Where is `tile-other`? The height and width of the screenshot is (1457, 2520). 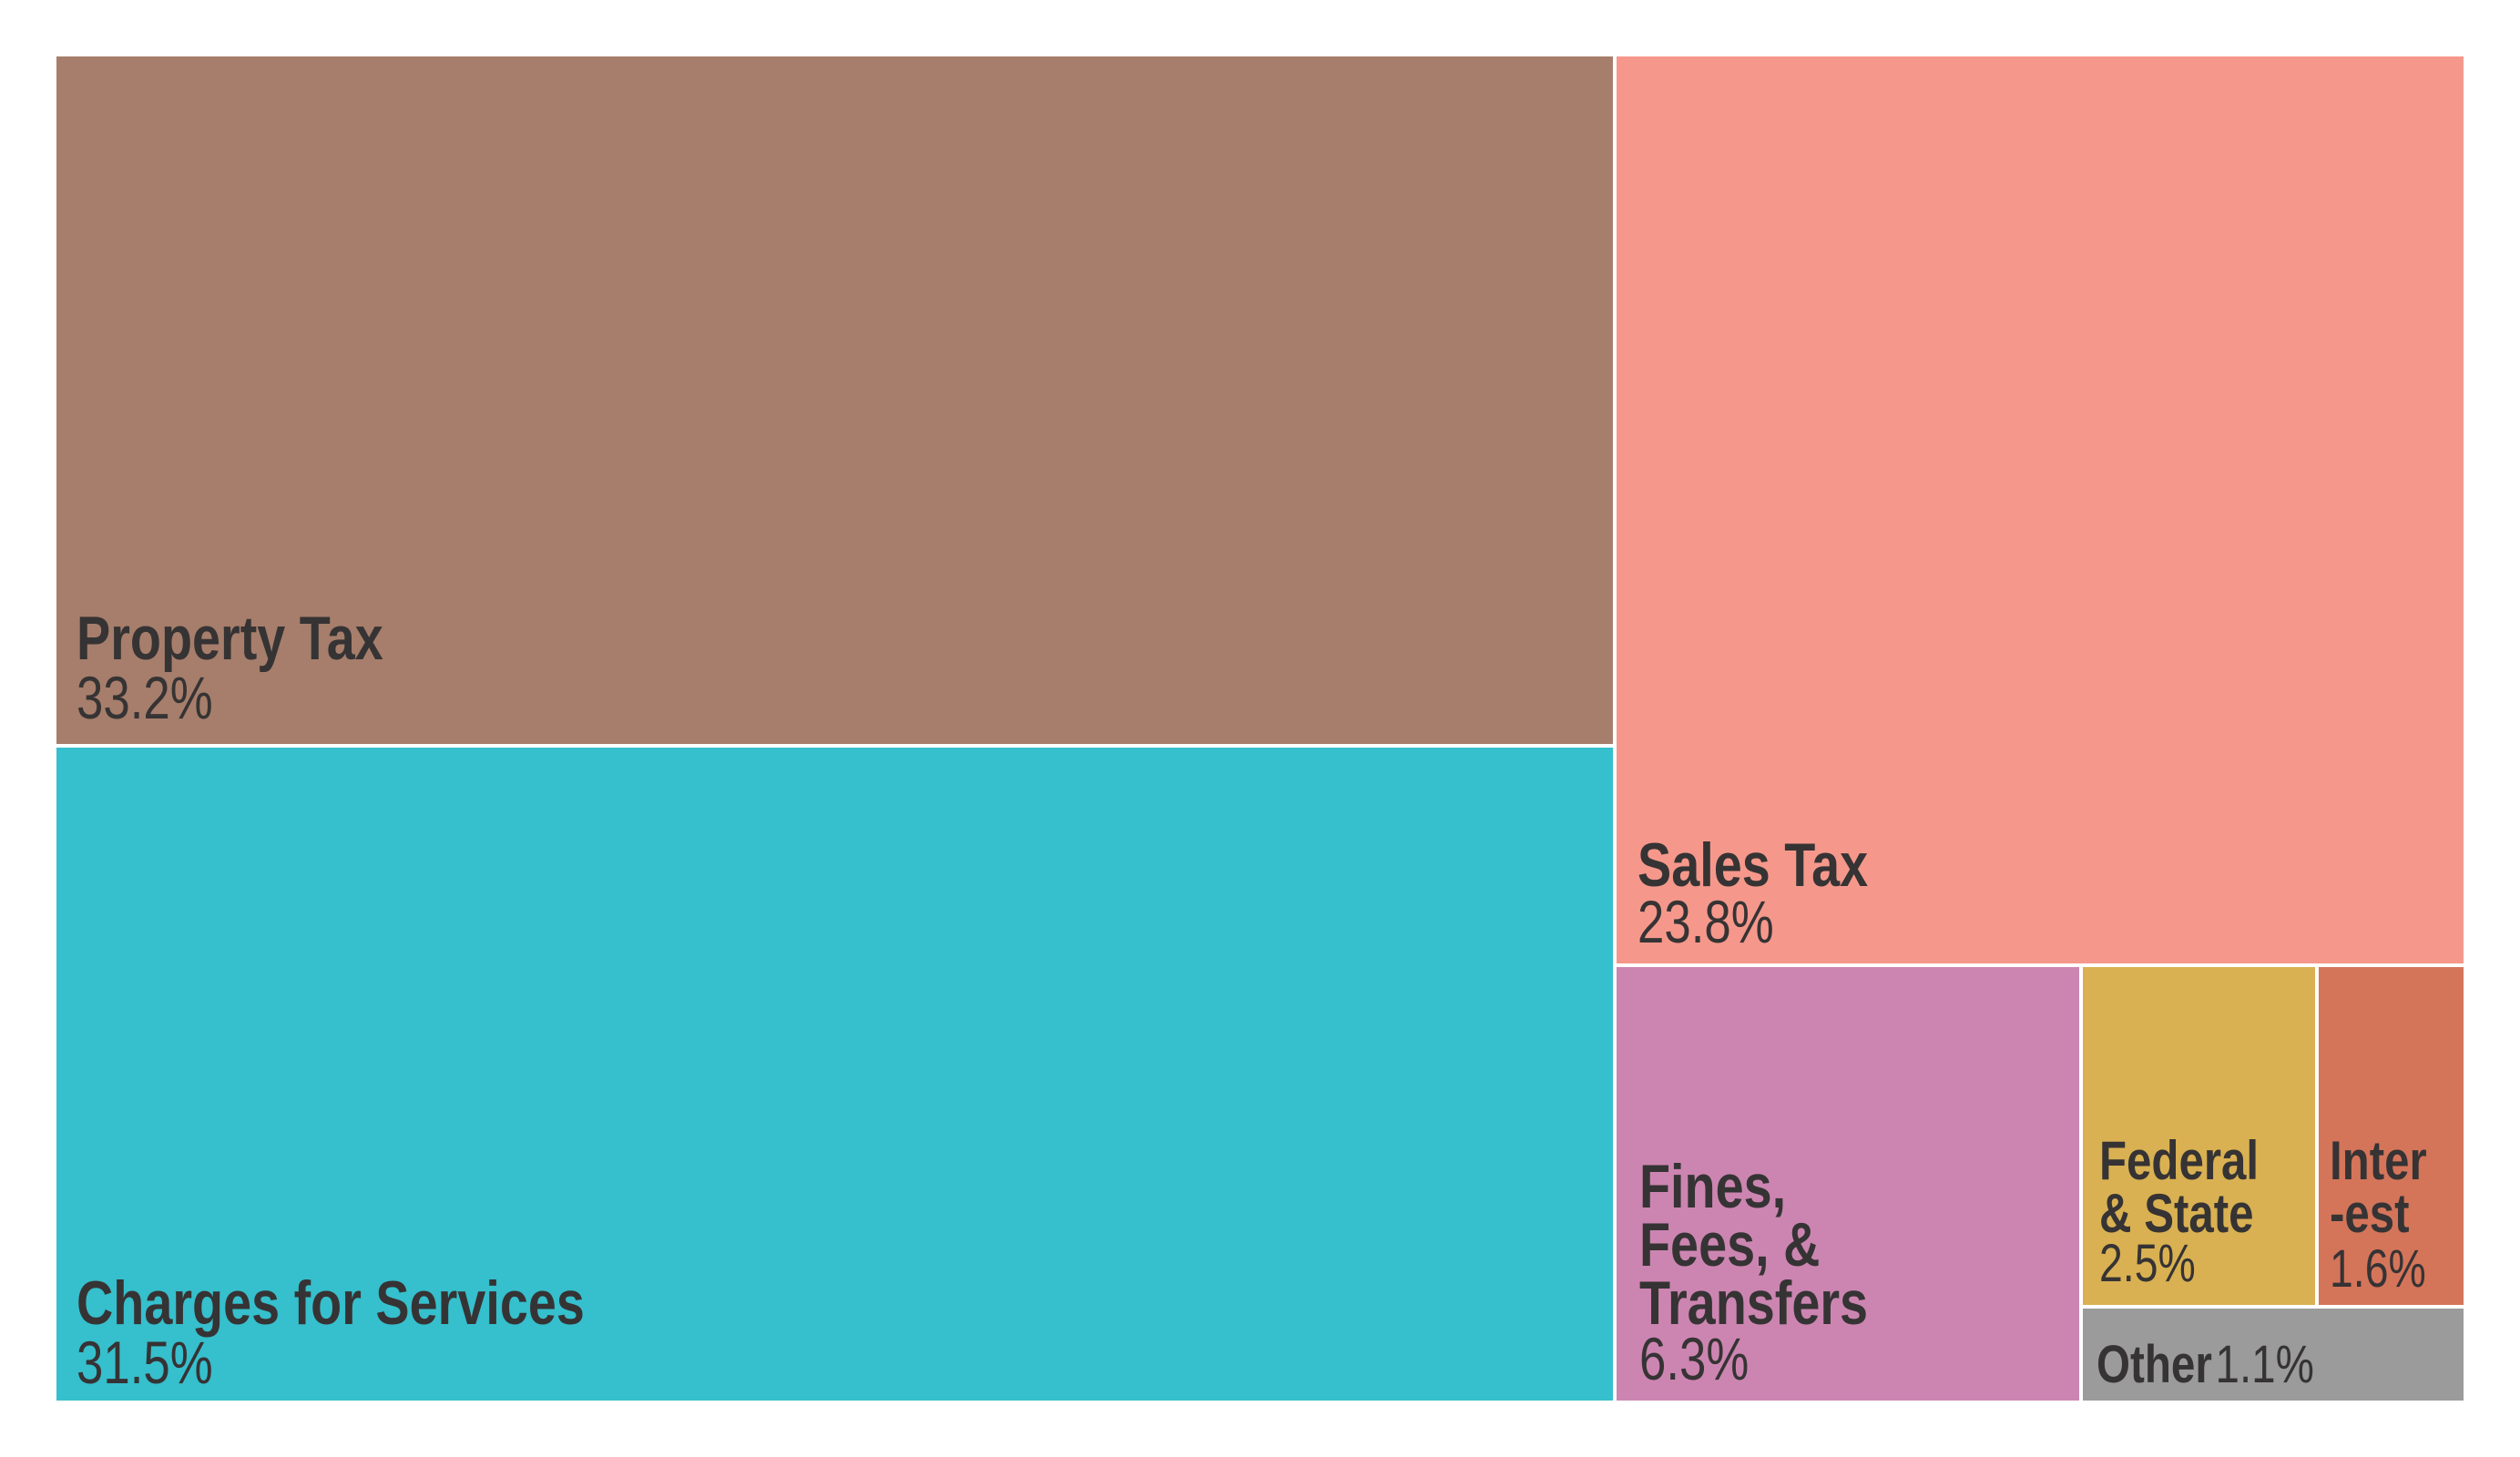
tile-other is located at coordinates (2273, 1355).